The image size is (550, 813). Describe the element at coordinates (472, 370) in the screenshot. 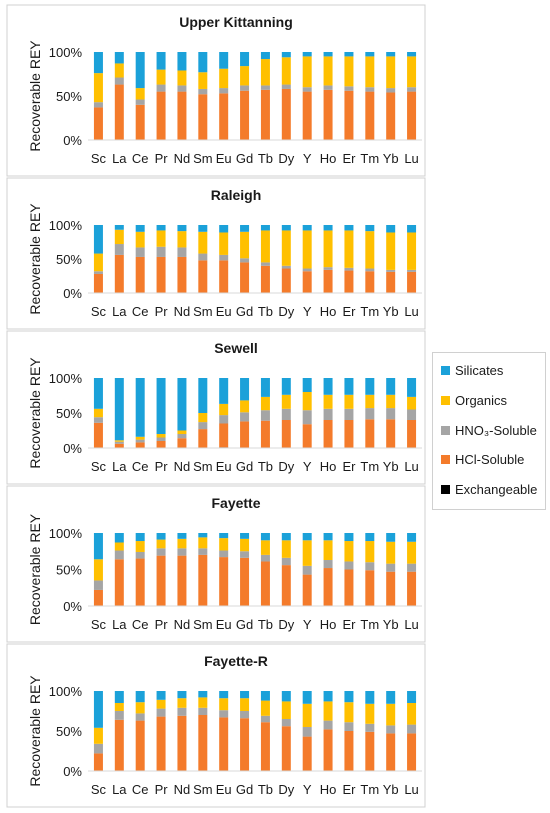

I see `legend-item-silicates: Silicates` at that location.